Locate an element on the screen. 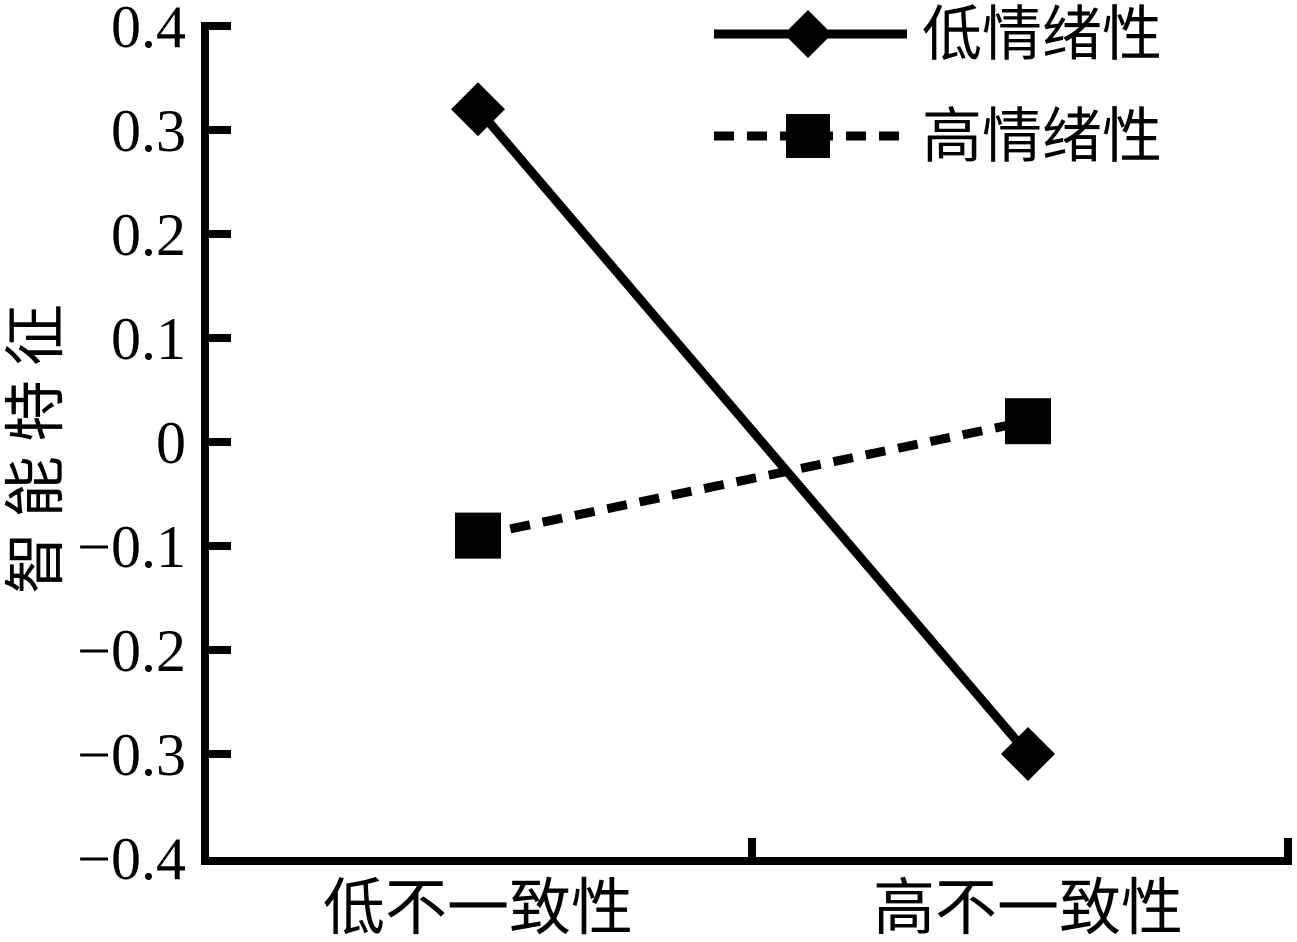 This screenshot has width=1297, height=942. legend-item: 高情绪性 is located at coordinates (938, 137).